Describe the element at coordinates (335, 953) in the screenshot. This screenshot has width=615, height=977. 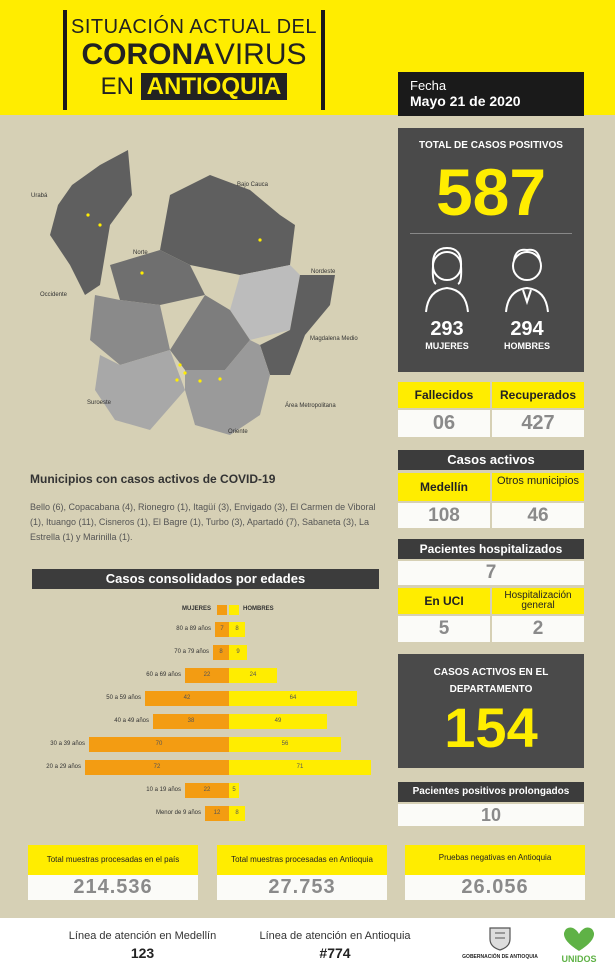
I see `antioquia-hotline-number: #774` at that location.